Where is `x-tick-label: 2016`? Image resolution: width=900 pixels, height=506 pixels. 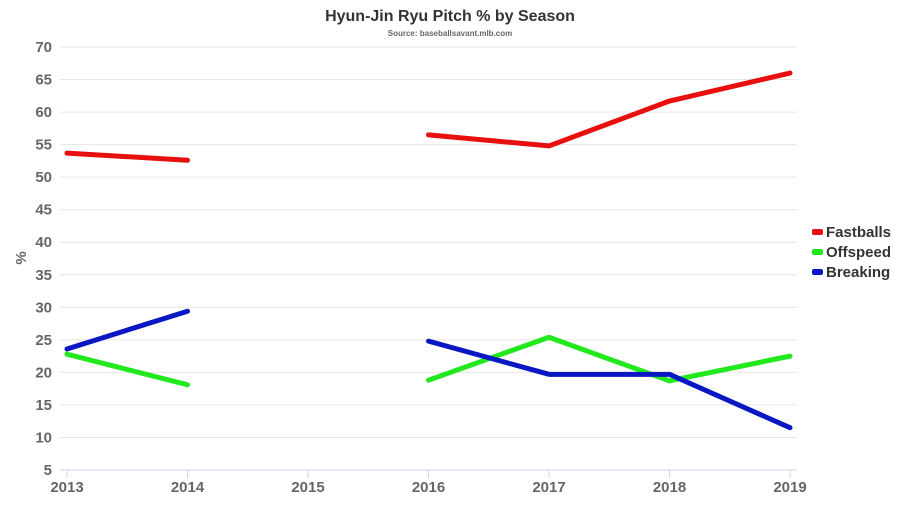 x-tick-label: 2016 is located at coordinates (428, 487).